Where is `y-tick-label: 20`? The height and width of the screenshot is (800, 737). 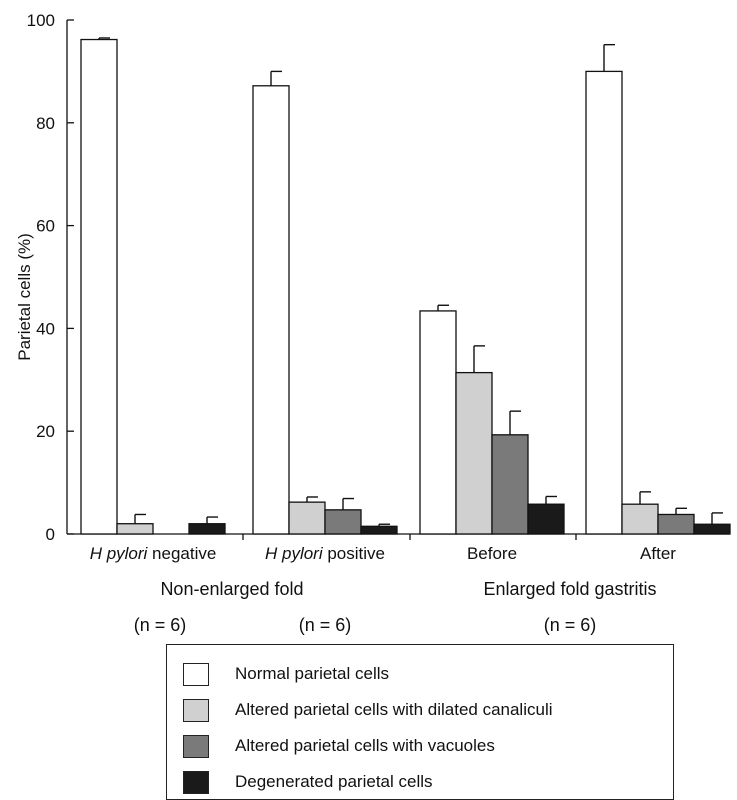
y-tick-label: 20 is located at coordinates (45, 431).